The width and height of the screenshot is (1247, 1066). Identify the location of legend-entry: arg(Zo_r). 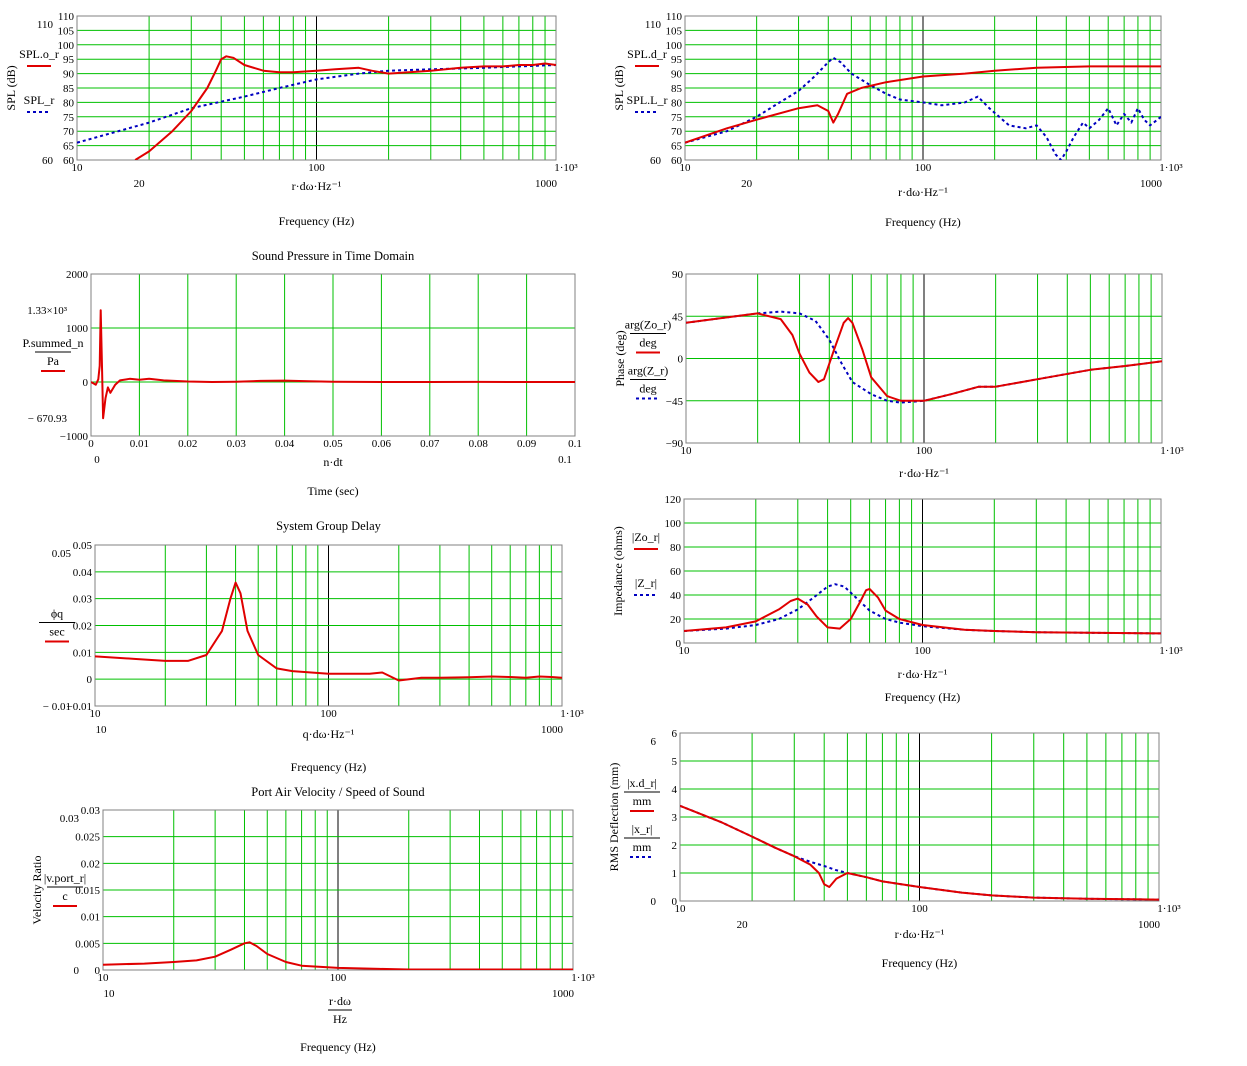
(648, 325).